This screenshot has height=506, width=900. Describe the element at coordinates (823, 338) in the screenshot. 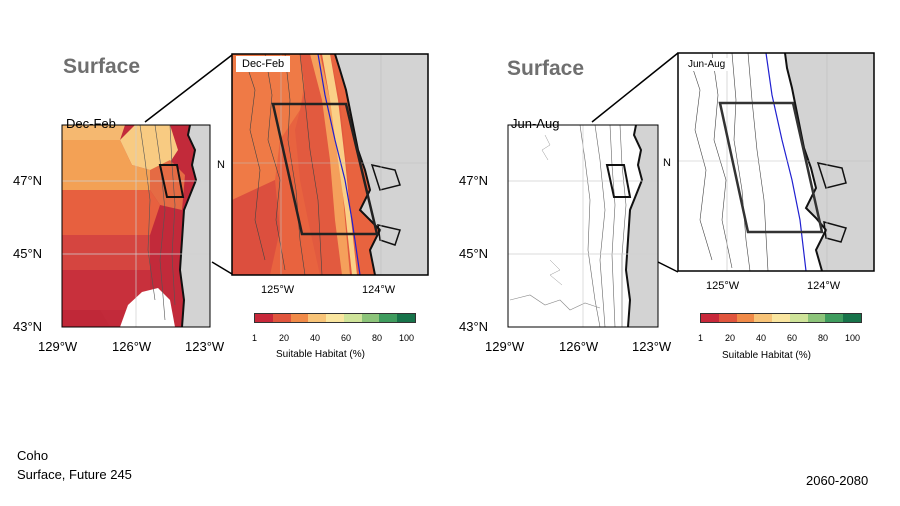

I see `panel2-colorbar-tick: 80` at that location.